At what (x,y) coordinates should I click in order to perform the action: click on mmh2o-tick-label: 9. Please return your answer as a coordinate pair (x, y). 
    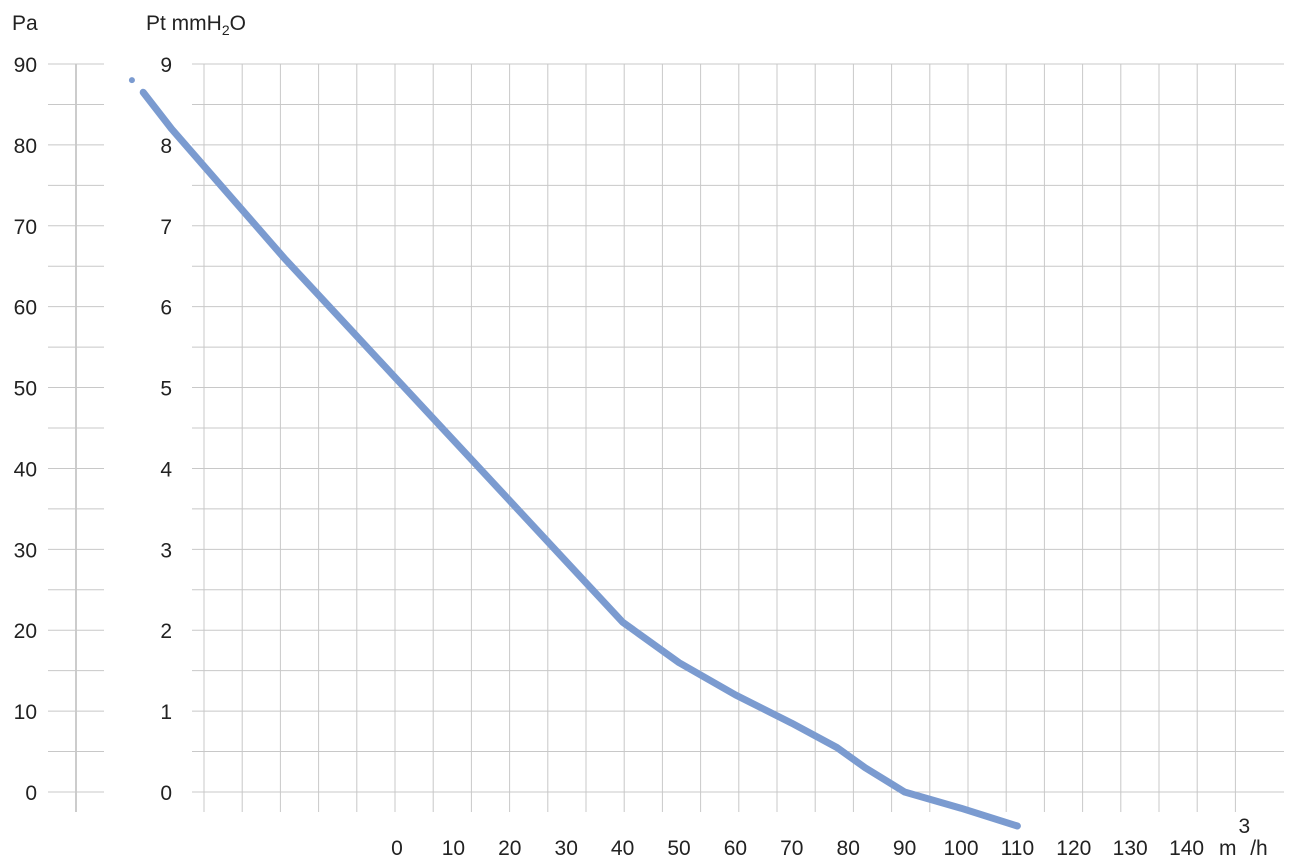
    Looking at the image, I should click on (166, 65).